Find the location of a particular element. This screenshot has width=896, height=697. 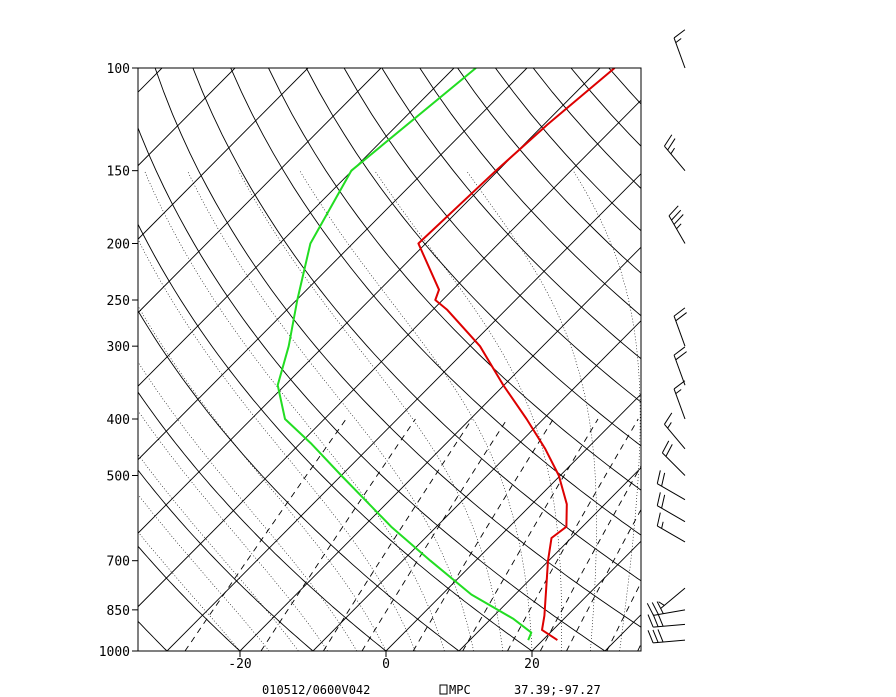

temperature-axis: -20 0 20 is located at coordinates (384, 661).